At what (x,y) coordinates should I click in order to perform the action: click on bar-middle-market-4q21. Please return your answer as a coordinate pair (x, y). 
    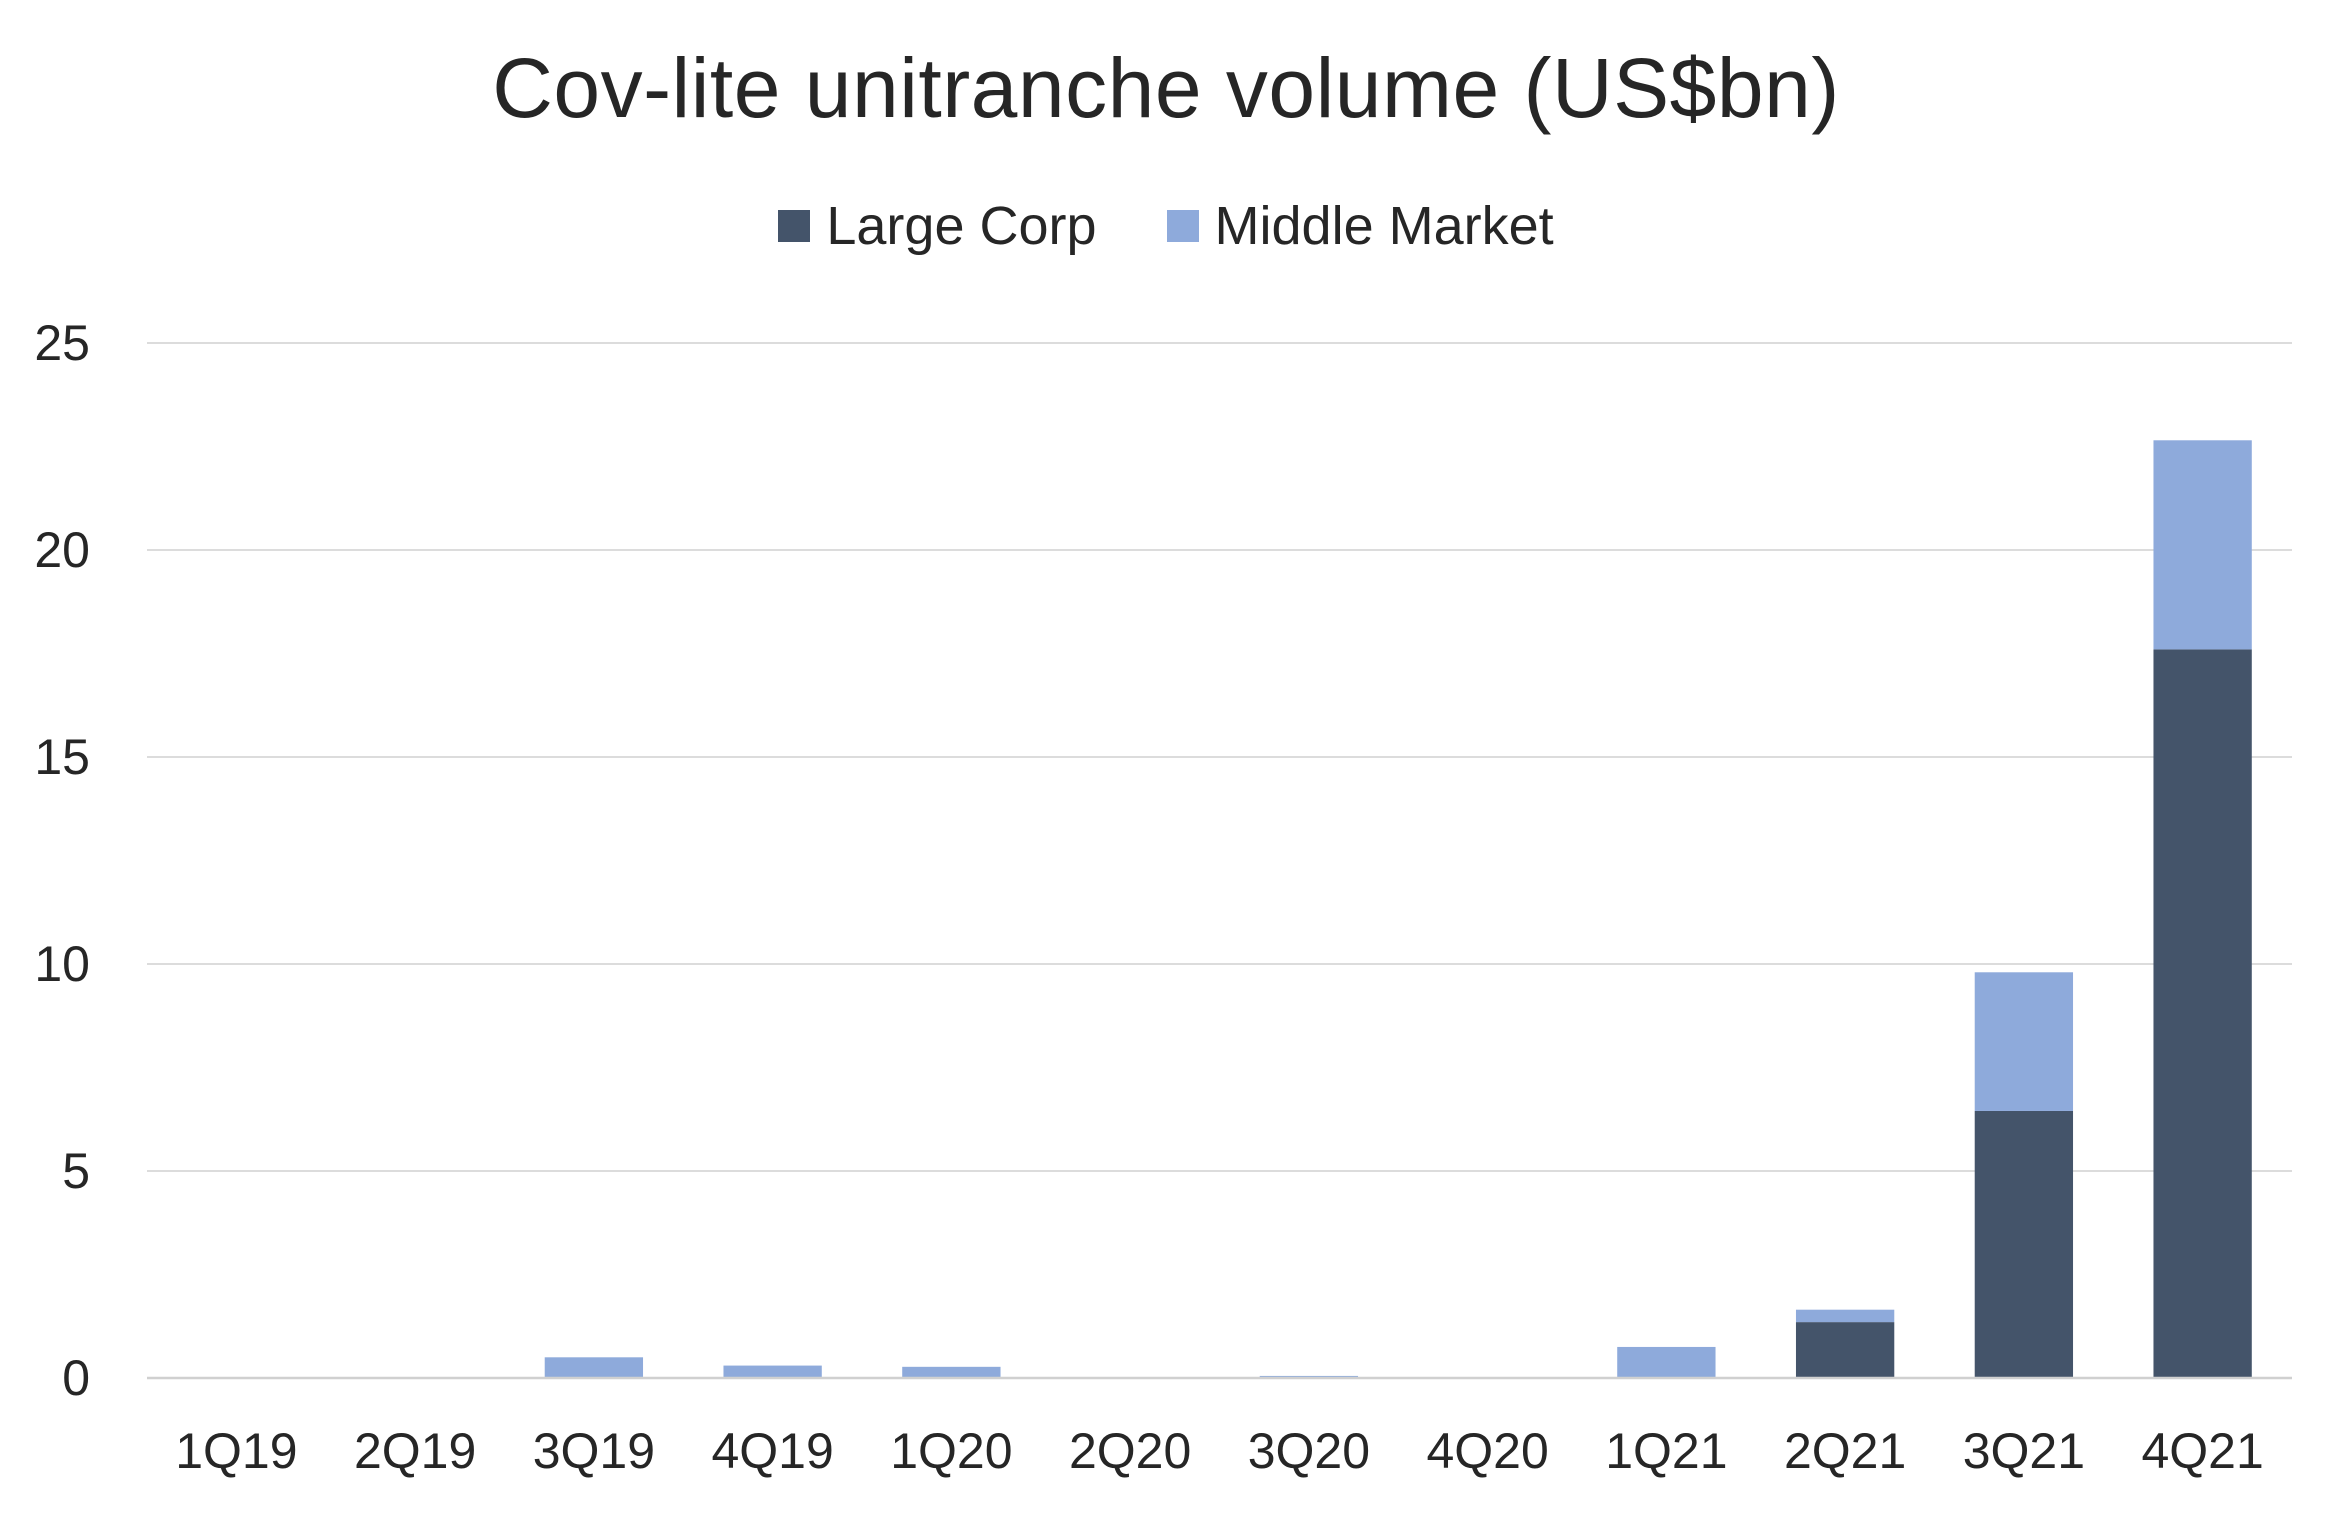
    Looking at the image, I should click on (2202, 545).